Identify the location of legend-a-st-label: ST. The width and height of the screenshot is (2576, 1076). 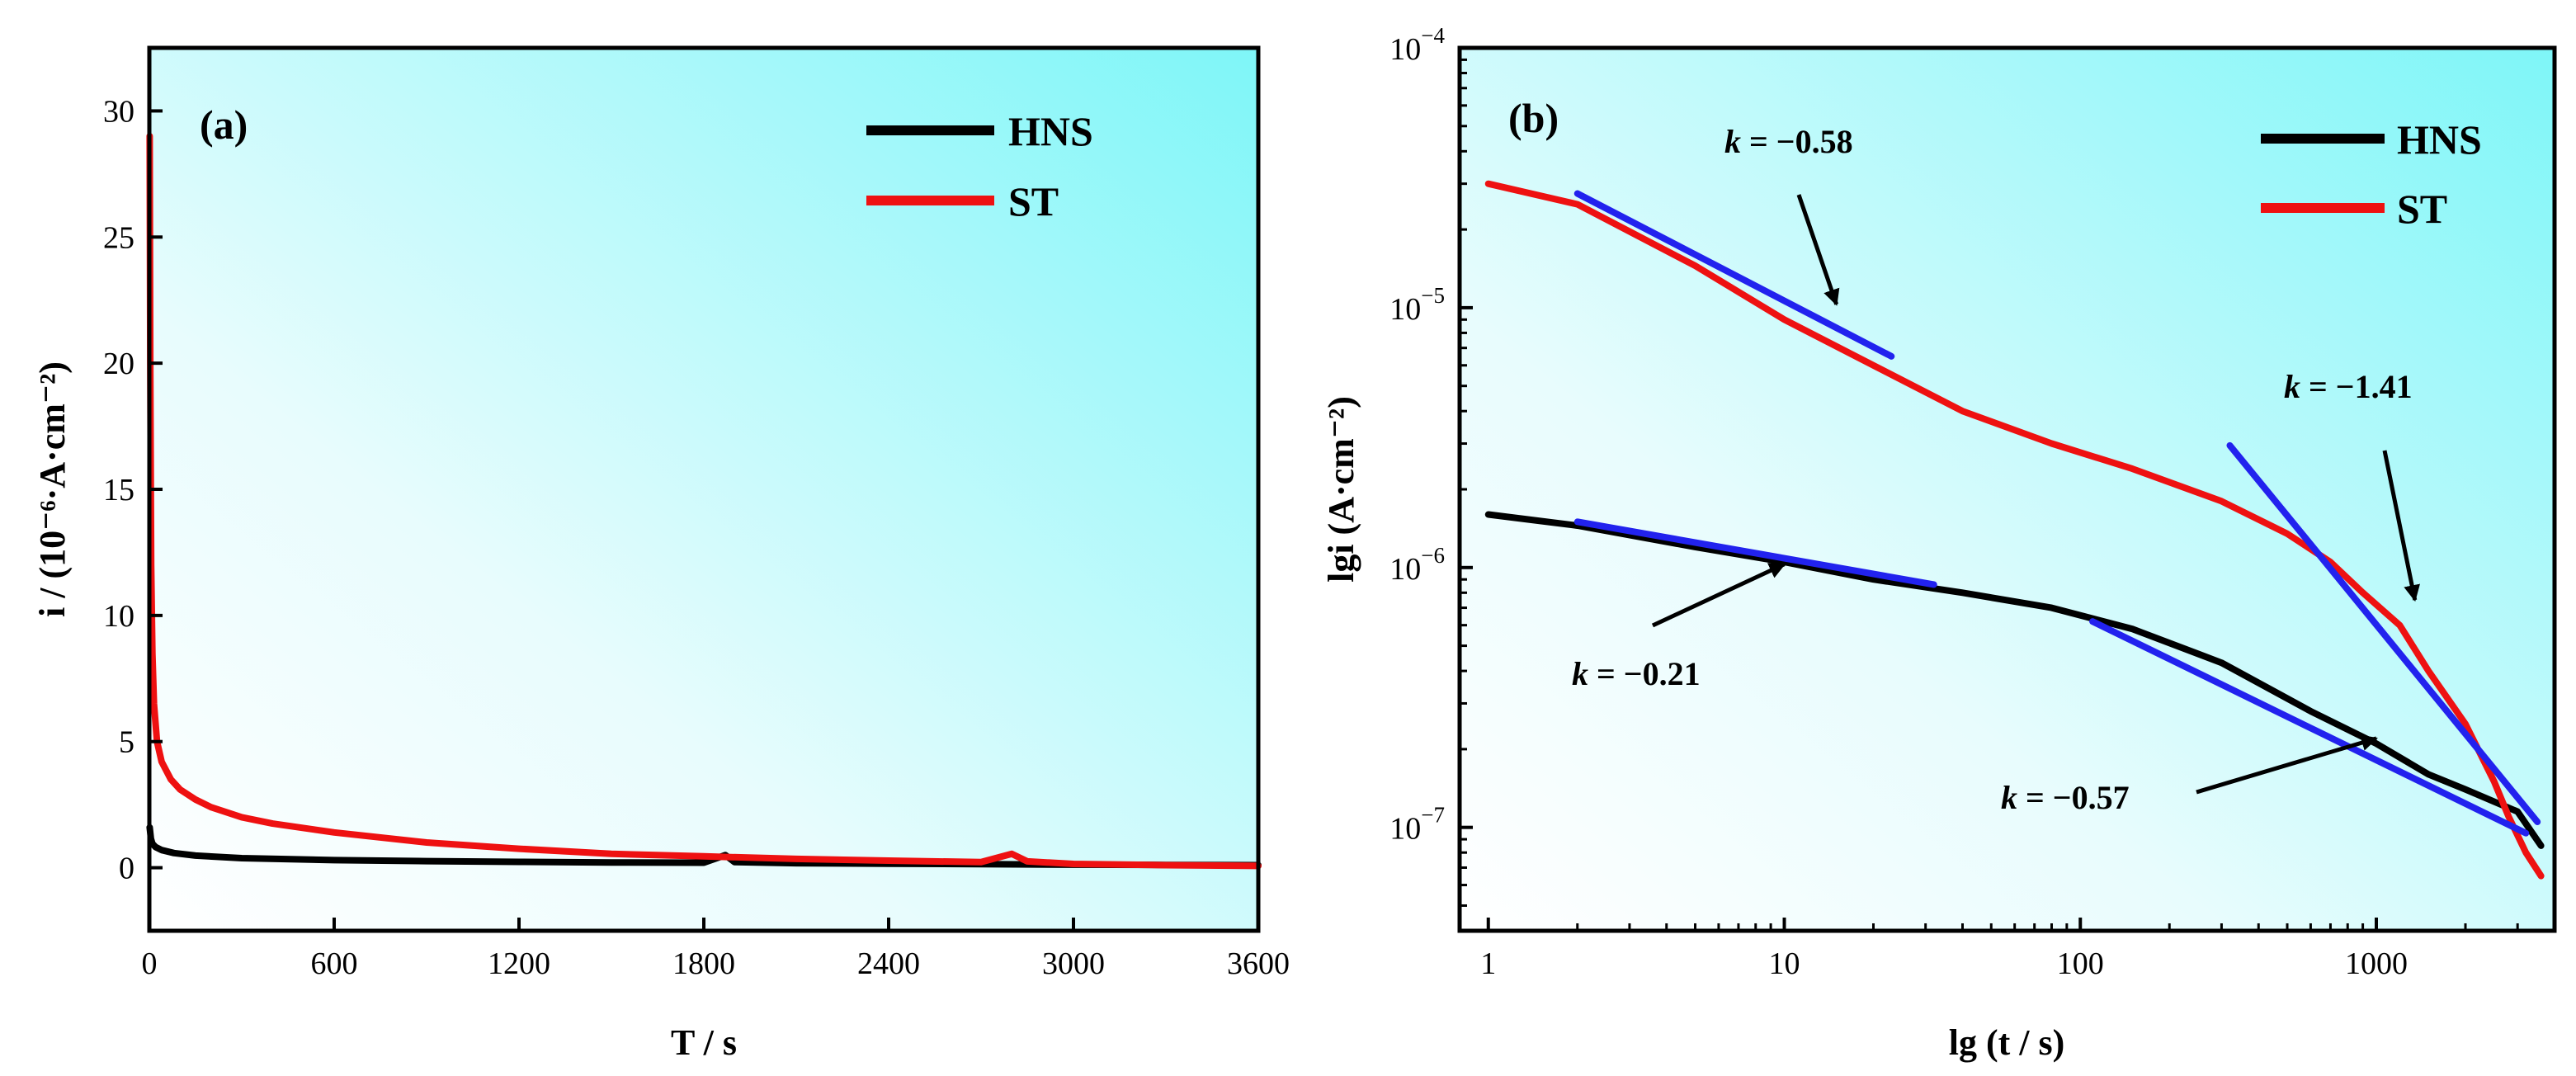
(1033, 201).